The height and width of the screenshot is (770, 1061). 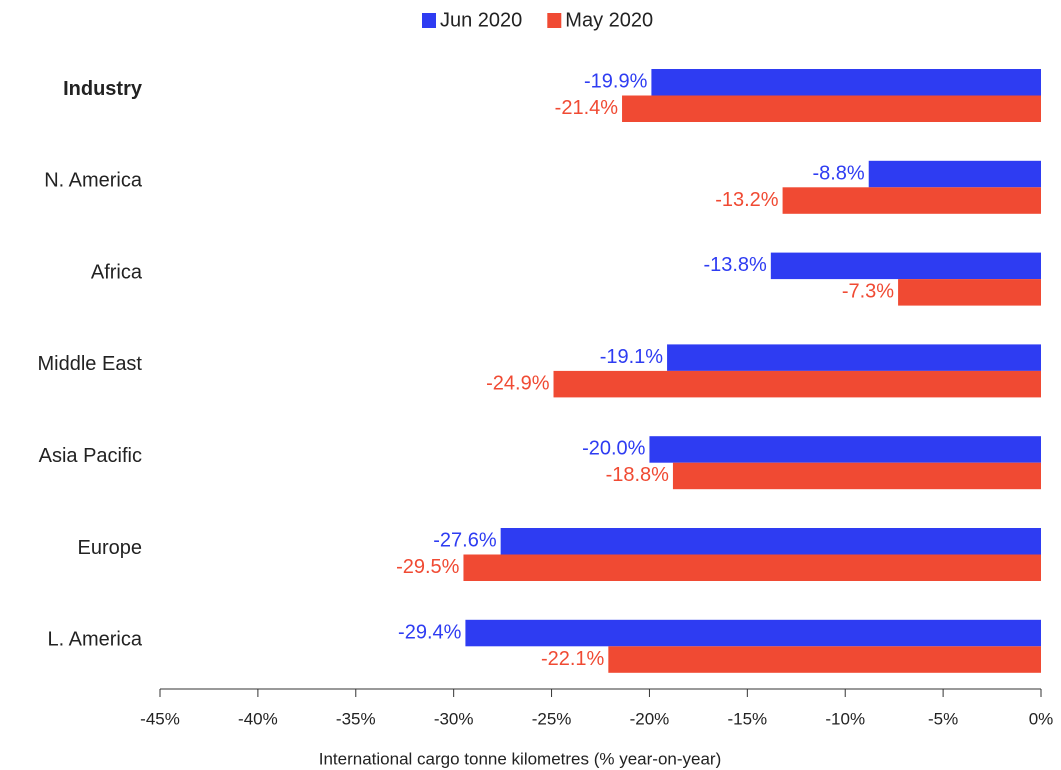 What do you see at coordinates (747, 718) in the screenshot?
I see `x-tick-label: -15%` at bounding box center [747, 718].